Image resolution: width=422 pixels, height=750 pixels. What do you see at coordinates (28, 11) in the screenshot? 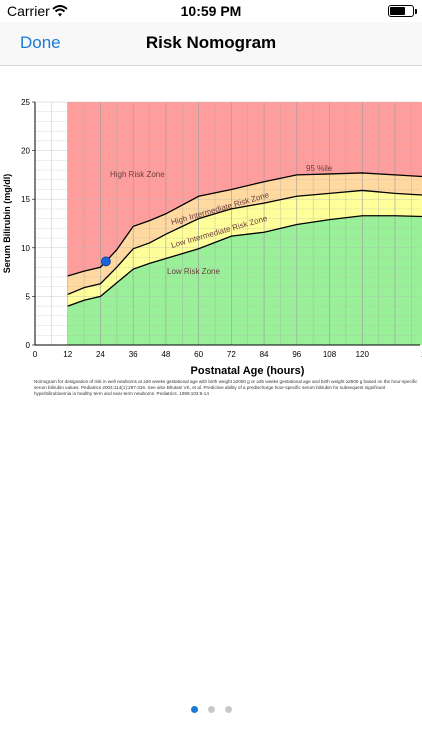
I see `carrier-label: Carrier` at bounding box center [28, 11].